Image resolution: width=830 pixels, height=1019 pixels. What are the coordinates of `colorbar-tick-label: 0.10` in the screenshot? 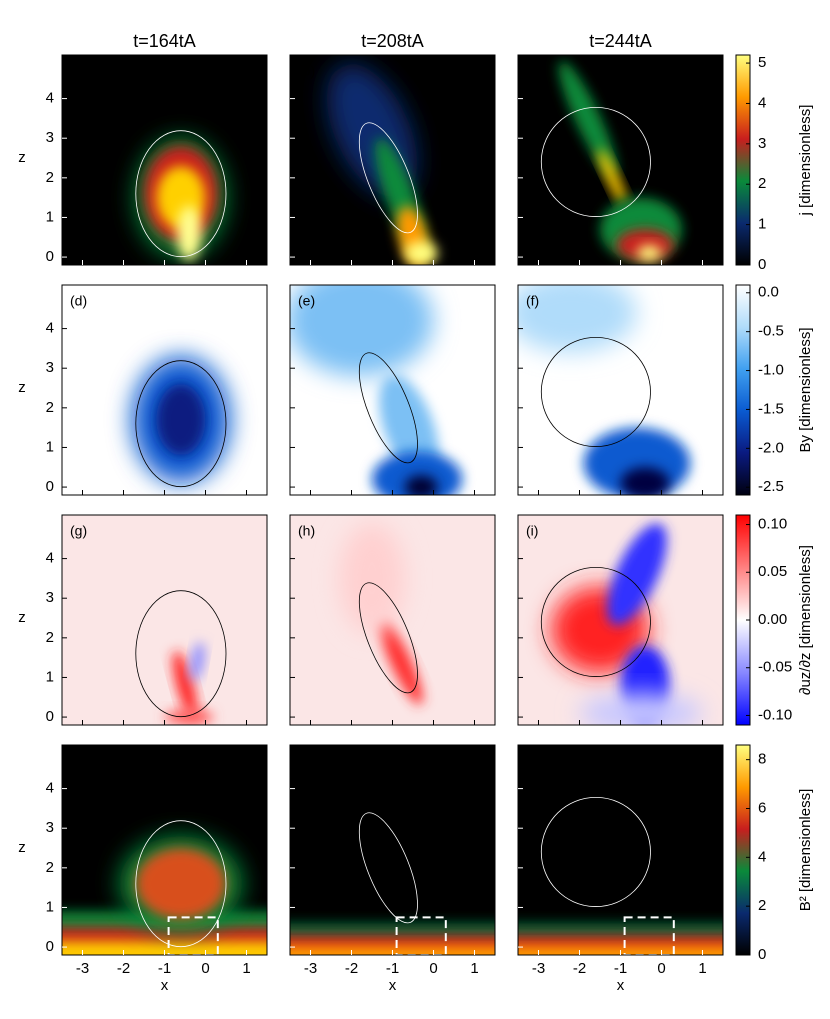 It's located at (772, 524).